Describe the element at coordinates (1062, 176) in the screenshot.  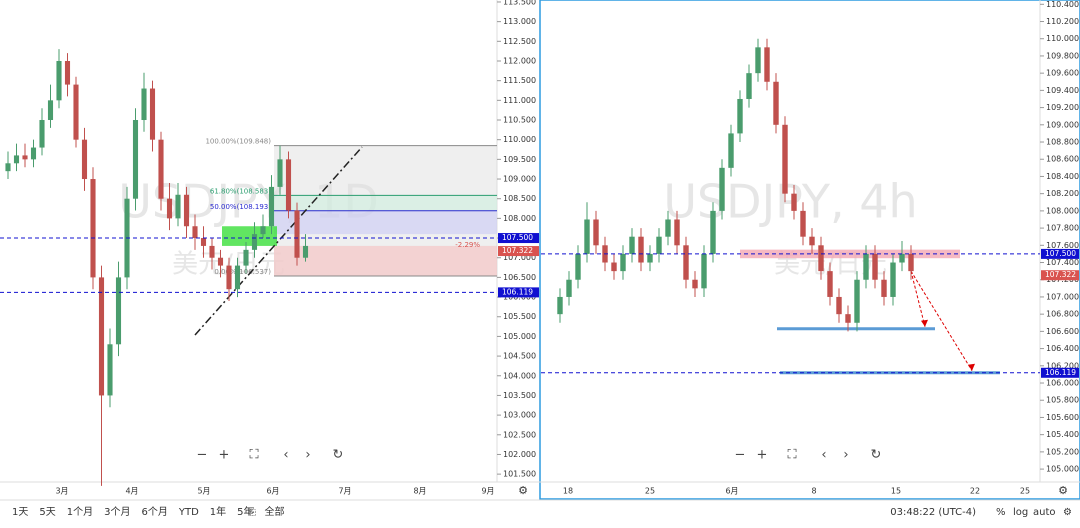
I see `y-tick-label: 108.400` at that location.